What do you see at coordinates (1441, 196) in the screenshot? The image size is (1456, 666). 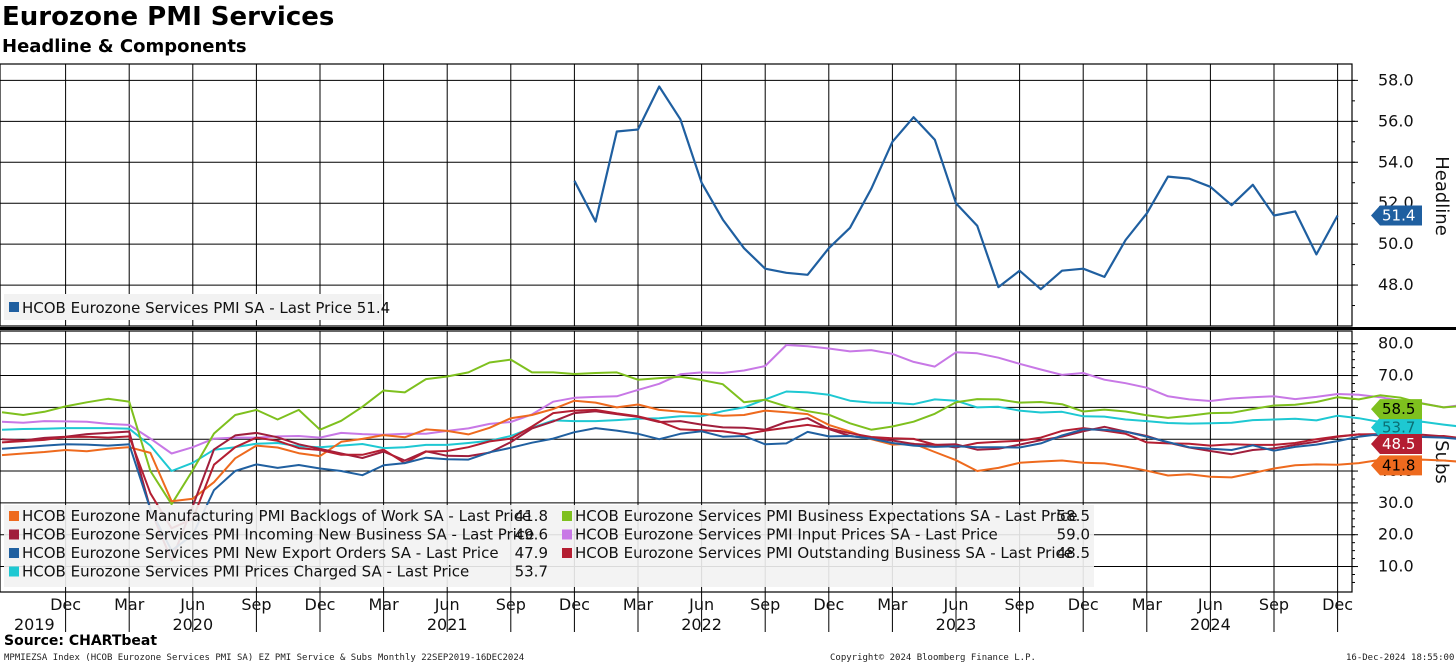 I see `top-y-axis-label: Headline` at bounding box center [1441, 196].